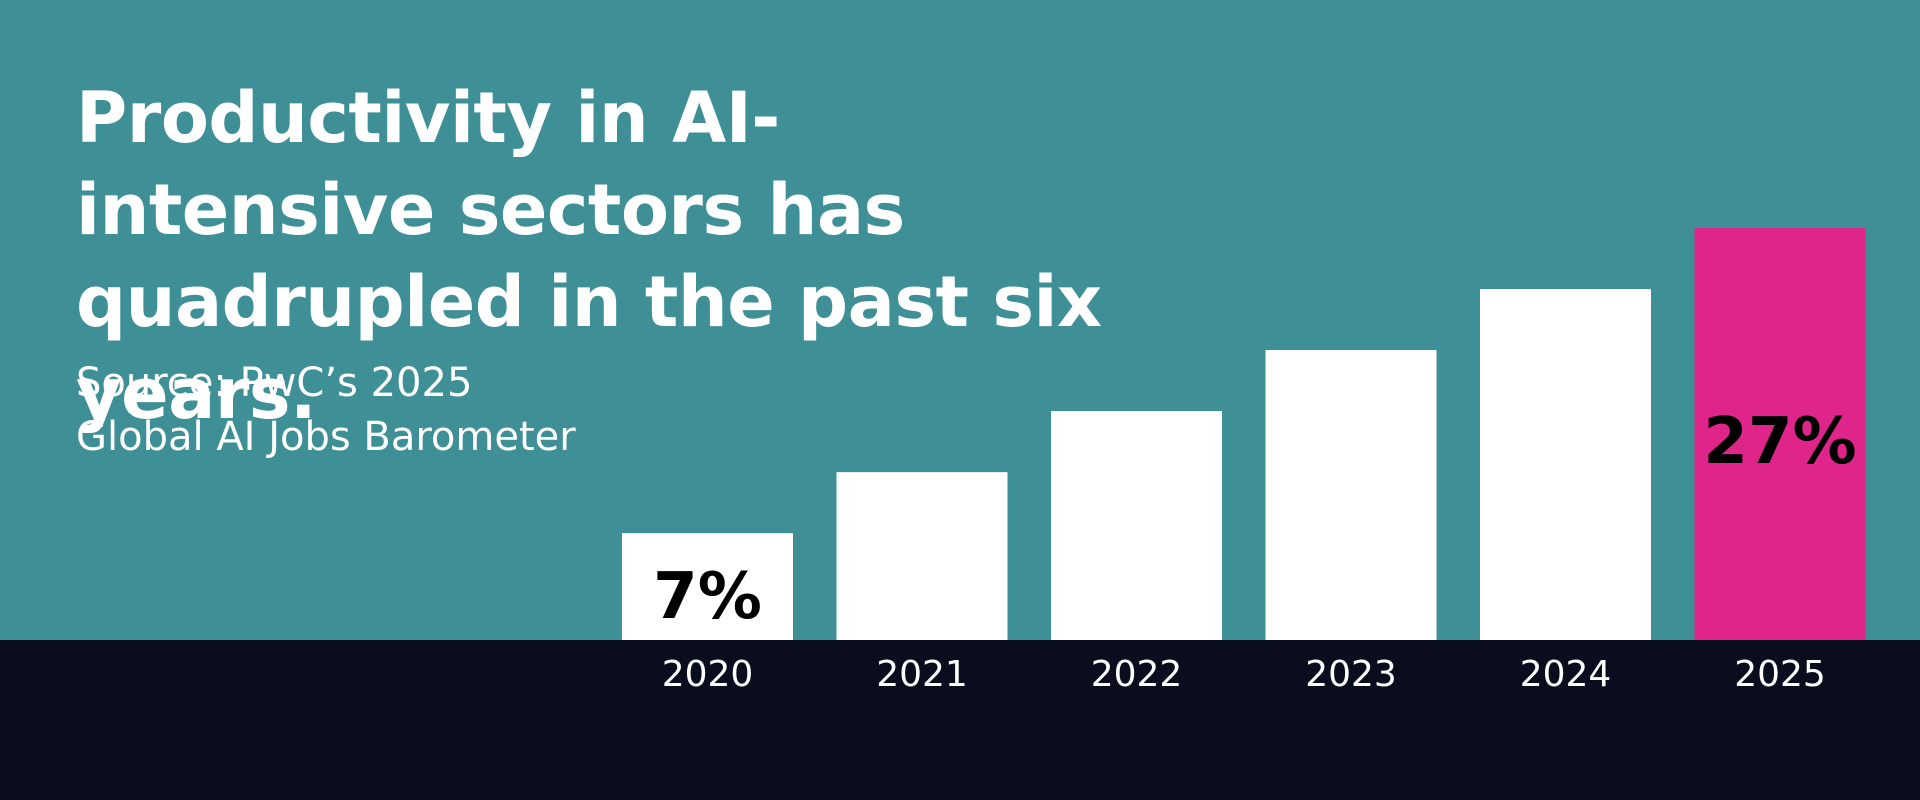 Image resolution: width=1920 pixels, height=800 pixels. Describe the element at coordinates (708, 674) in the screenshot. I see `x-tick-label-2020: 2020` at that location.